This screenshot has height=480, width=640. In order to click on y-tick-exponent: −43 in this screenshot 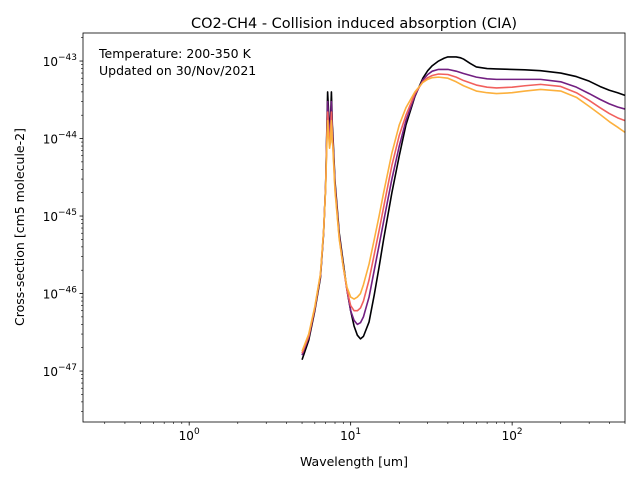, I will do `click(67, 58)`.